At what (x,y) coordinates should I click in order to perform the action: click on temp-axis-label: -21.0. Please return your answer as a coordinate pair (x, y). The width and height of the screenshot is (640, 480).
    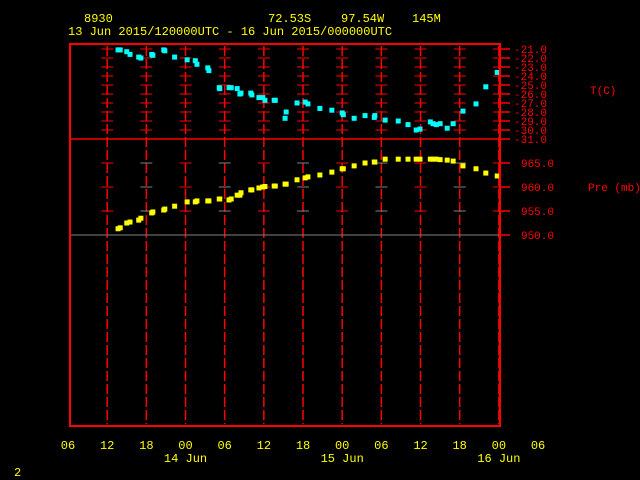
    Looking at the image, I should click on (530, 51).